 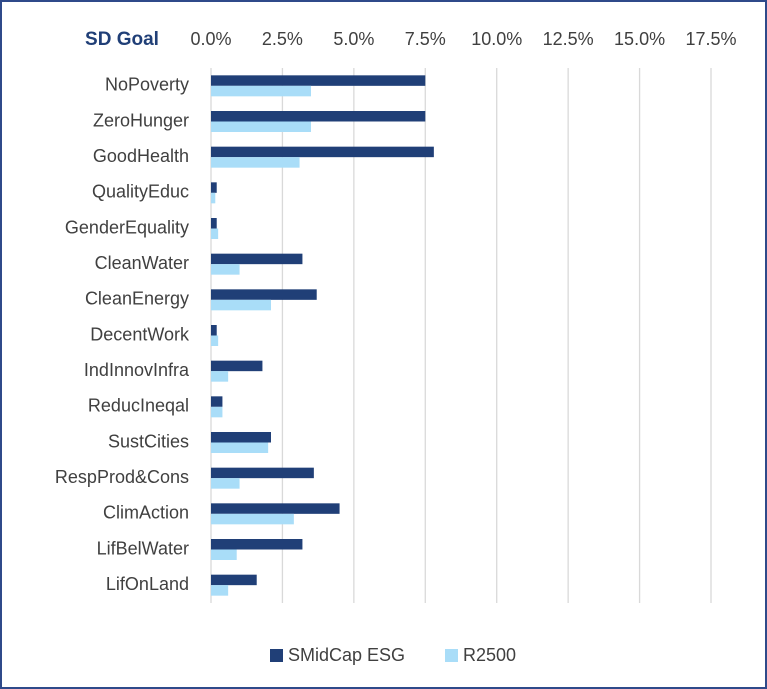 I want to click on y-tick-label: RespProd&Cons, so click(x=122, y=477).